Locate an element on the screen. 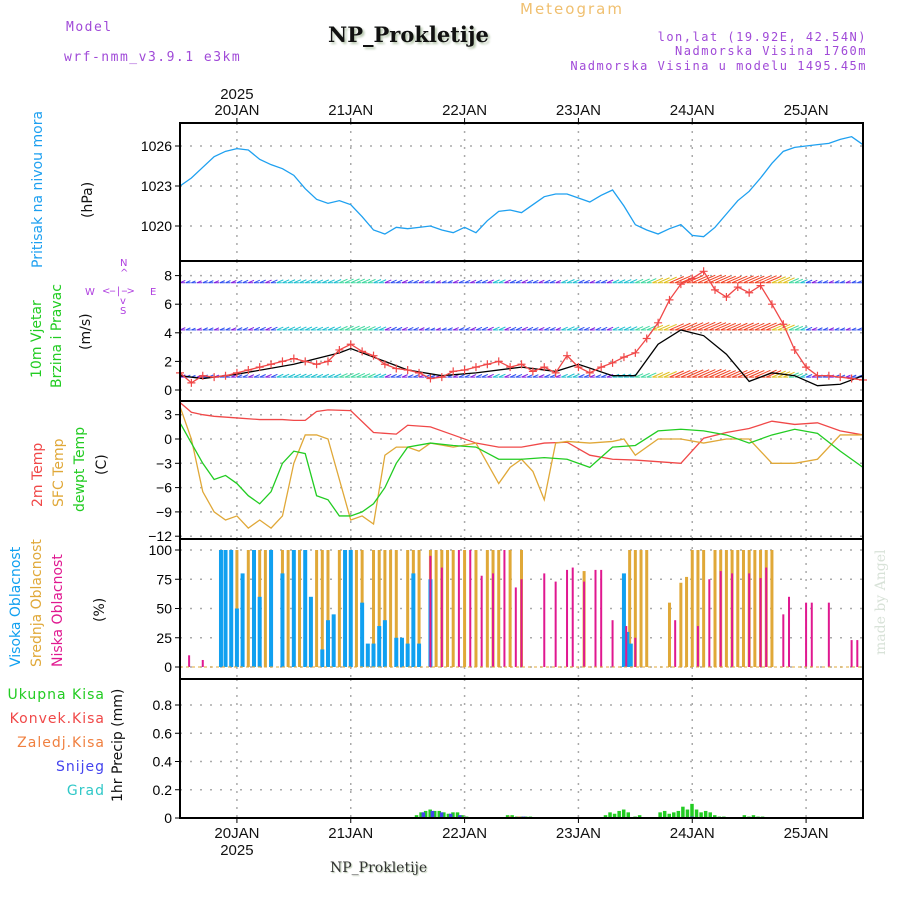 The image size is (900, 900). lonlat-label: lon,lat (19.92E, 42.54N) is located at coordinates (762, 37).